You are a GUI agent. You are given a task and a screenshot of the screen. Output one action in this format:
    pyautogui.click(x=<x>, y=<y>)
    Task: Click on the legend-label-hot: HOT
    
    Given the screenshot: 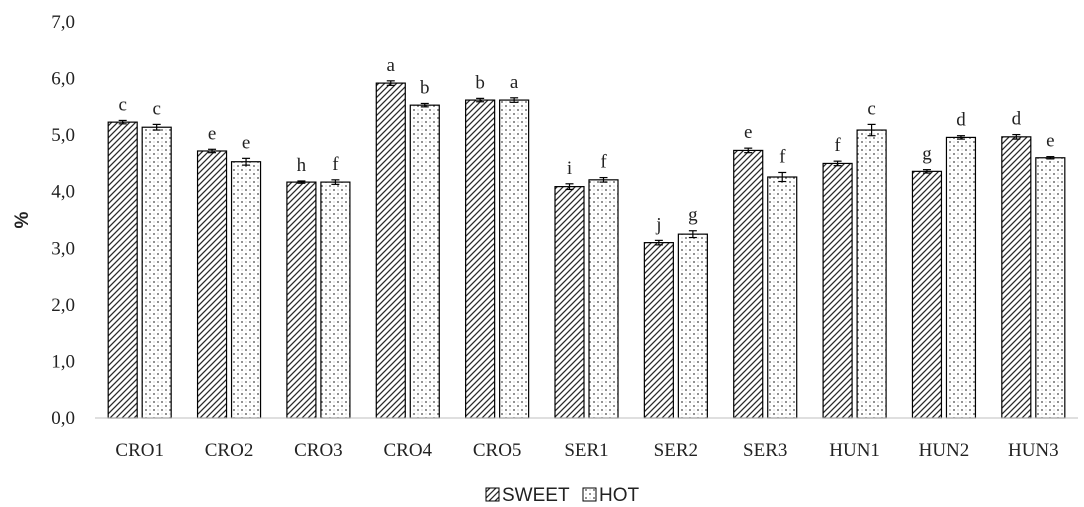 What is the action you would take?
    pyautogui.click(x=619, y=495)
    